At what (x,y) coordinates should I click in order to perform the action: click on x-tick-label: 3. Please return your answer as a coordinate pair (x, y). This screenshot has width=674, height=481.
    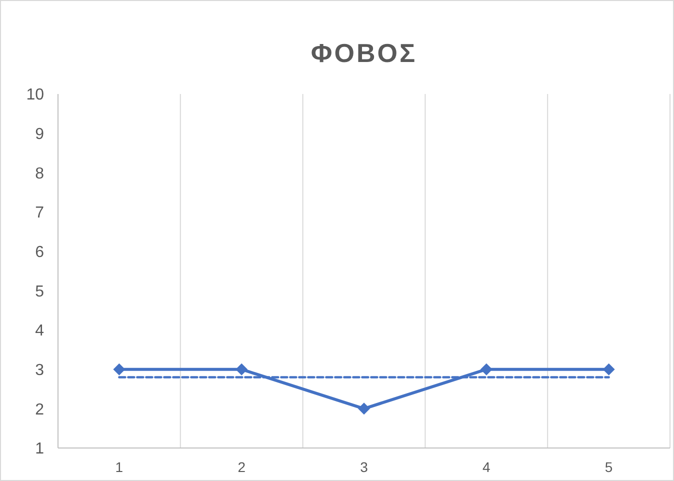
    Looking at the image, I should click on (364, 467).